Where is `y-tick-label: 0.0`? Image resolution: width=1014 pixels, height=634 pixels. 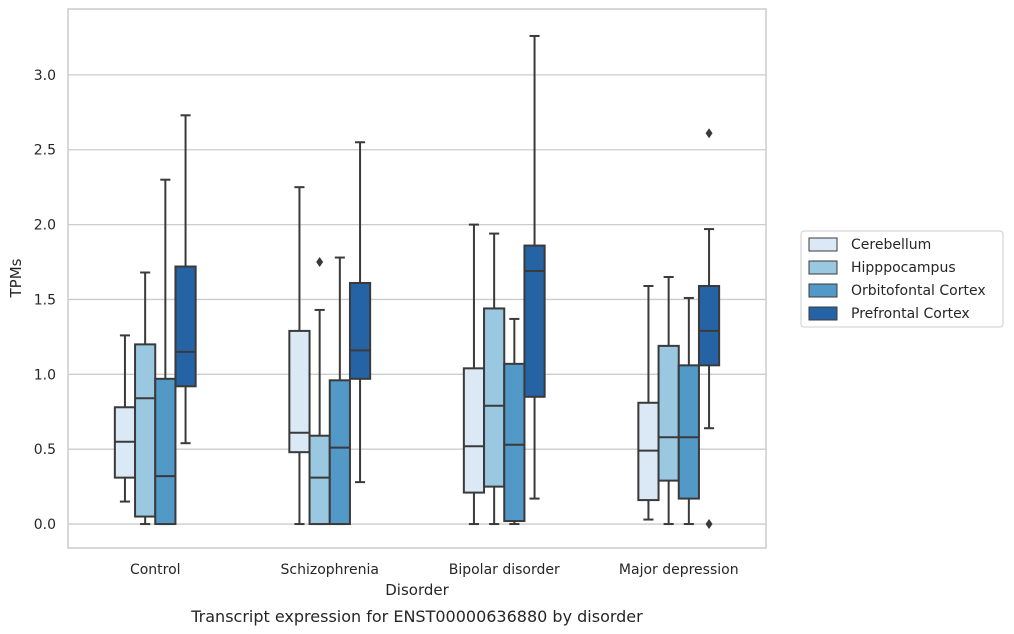 y-tick-label: 0.0 is located at coordinates (45, 525).